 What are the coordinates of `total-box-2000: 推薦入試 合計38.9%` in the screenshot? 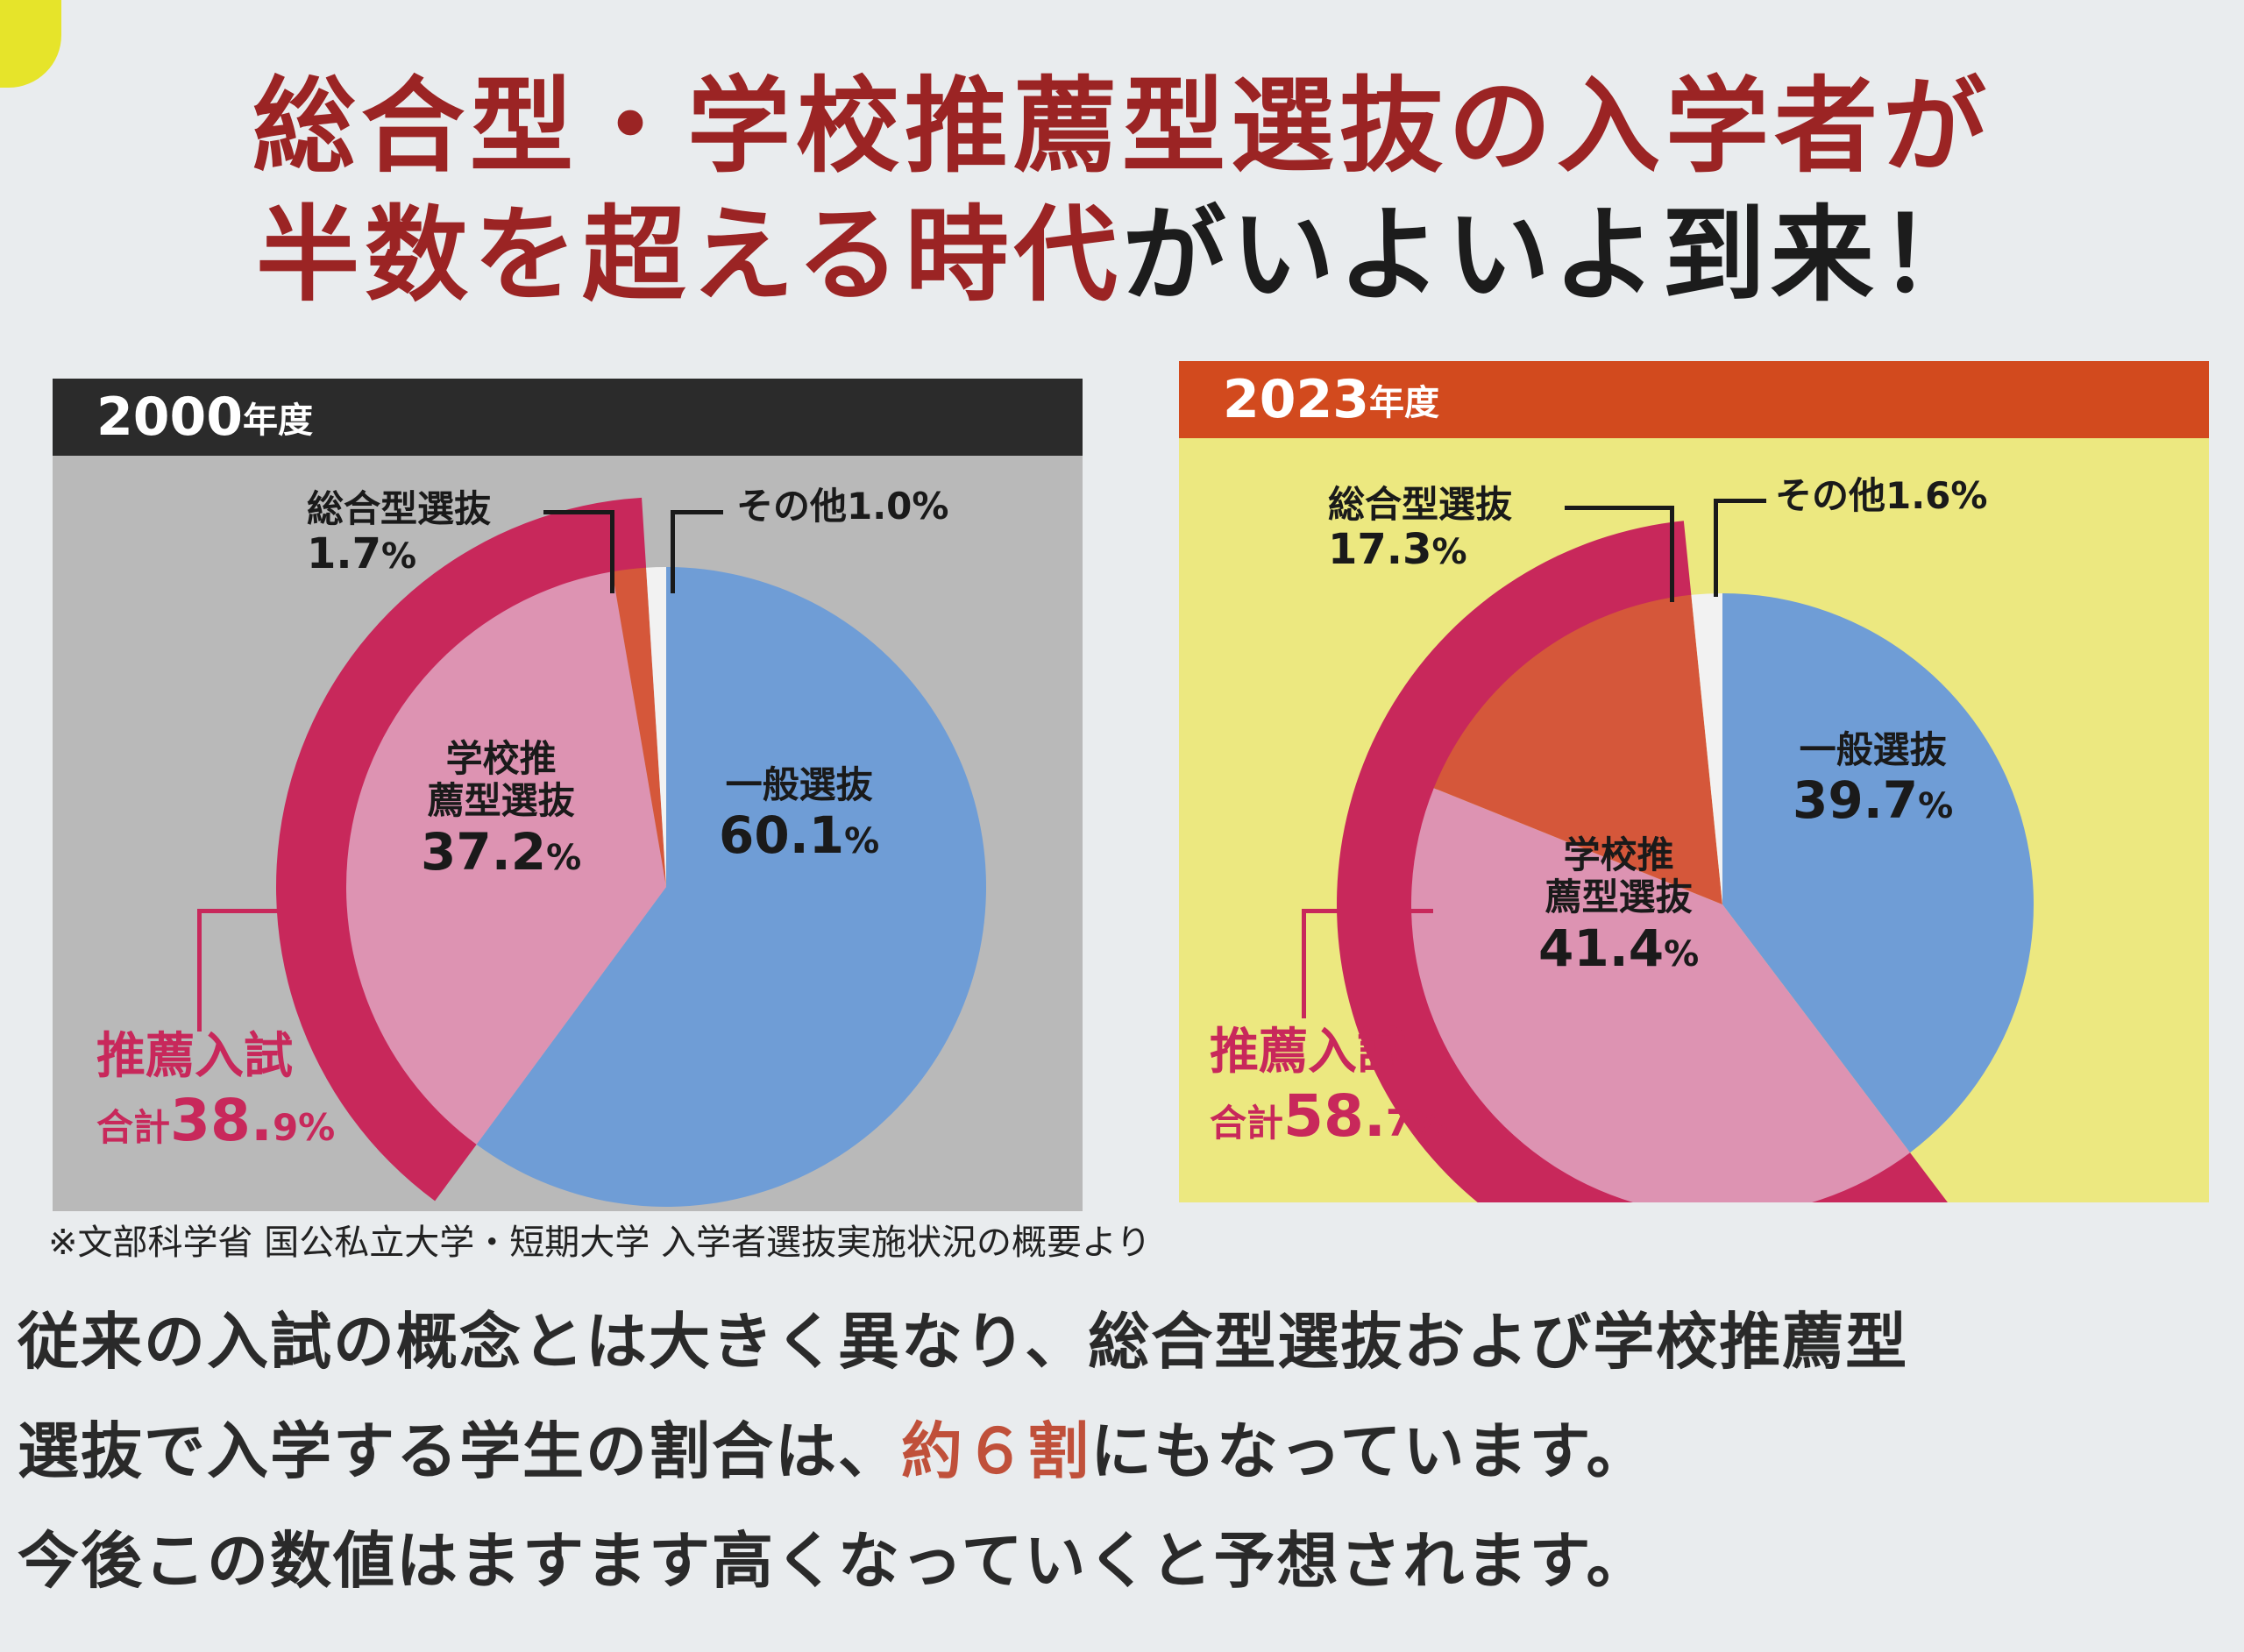 It's located at (215, 1091).